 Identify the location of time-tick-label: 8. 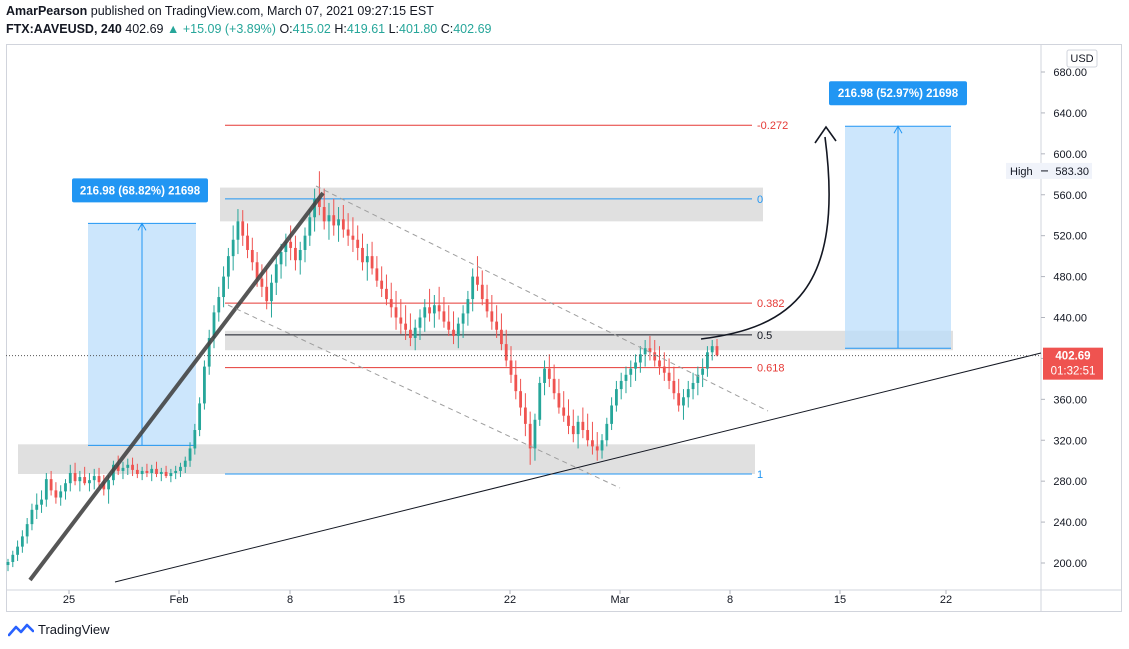
(730, 600).